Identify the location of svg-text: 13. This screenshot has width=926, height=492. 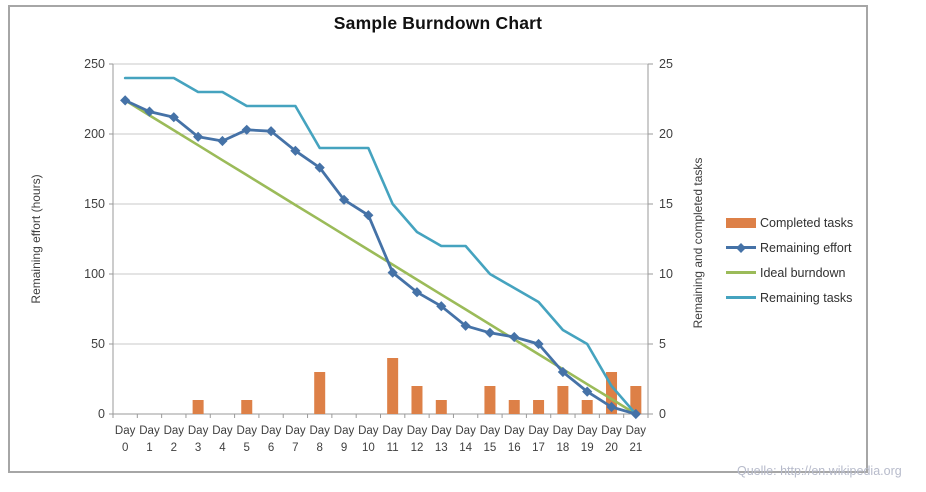
(441, 448).